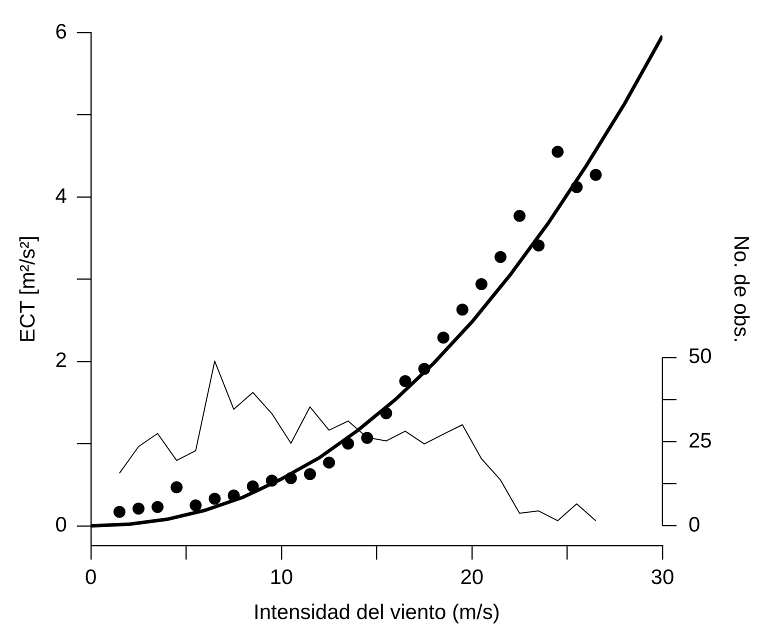 The width and height of the screenshot is (771, 644). I want to click on y-tick-label: 4, so click(61, 196).